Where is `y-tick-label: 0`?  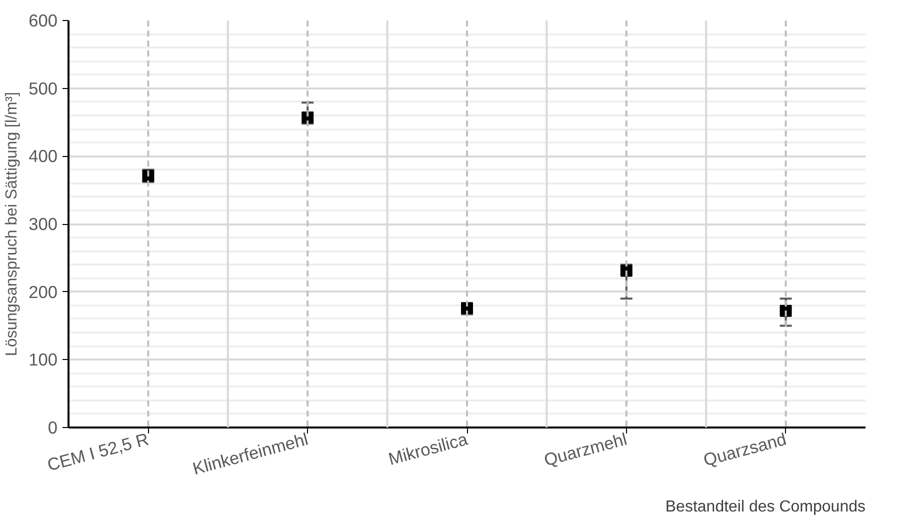 y-tick-label: 0 is located at coordinates (53, 428).